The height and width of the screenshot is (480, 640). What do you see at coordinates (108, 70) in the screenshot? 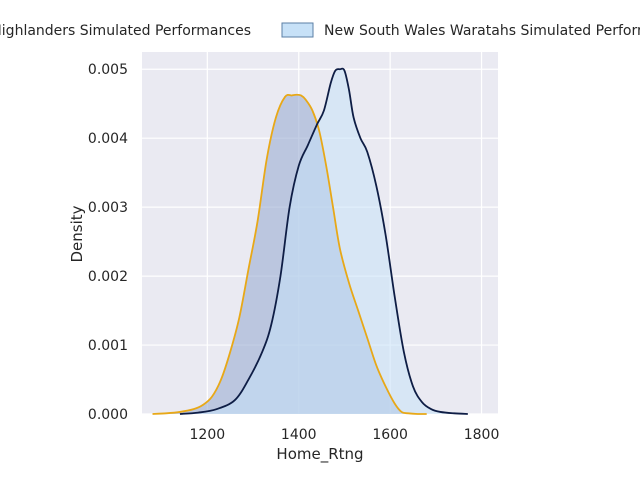
I see `y-tick-label: 0.005` at bounding box center [108, 70].